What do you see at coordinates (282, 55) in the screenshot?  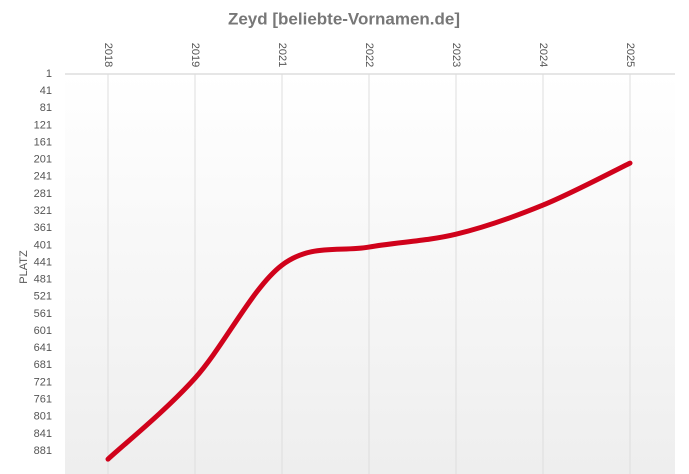 I see `x-tick-label: 2021` at bounding box center [282, 55].